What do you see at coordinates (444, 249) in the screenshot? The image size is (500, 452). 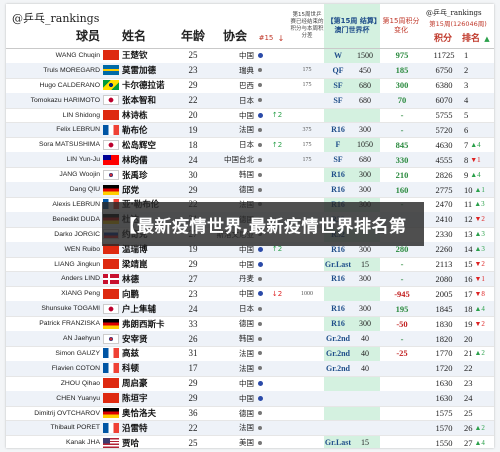 I see `total-points: 2260` at bounding box center [444, 249].